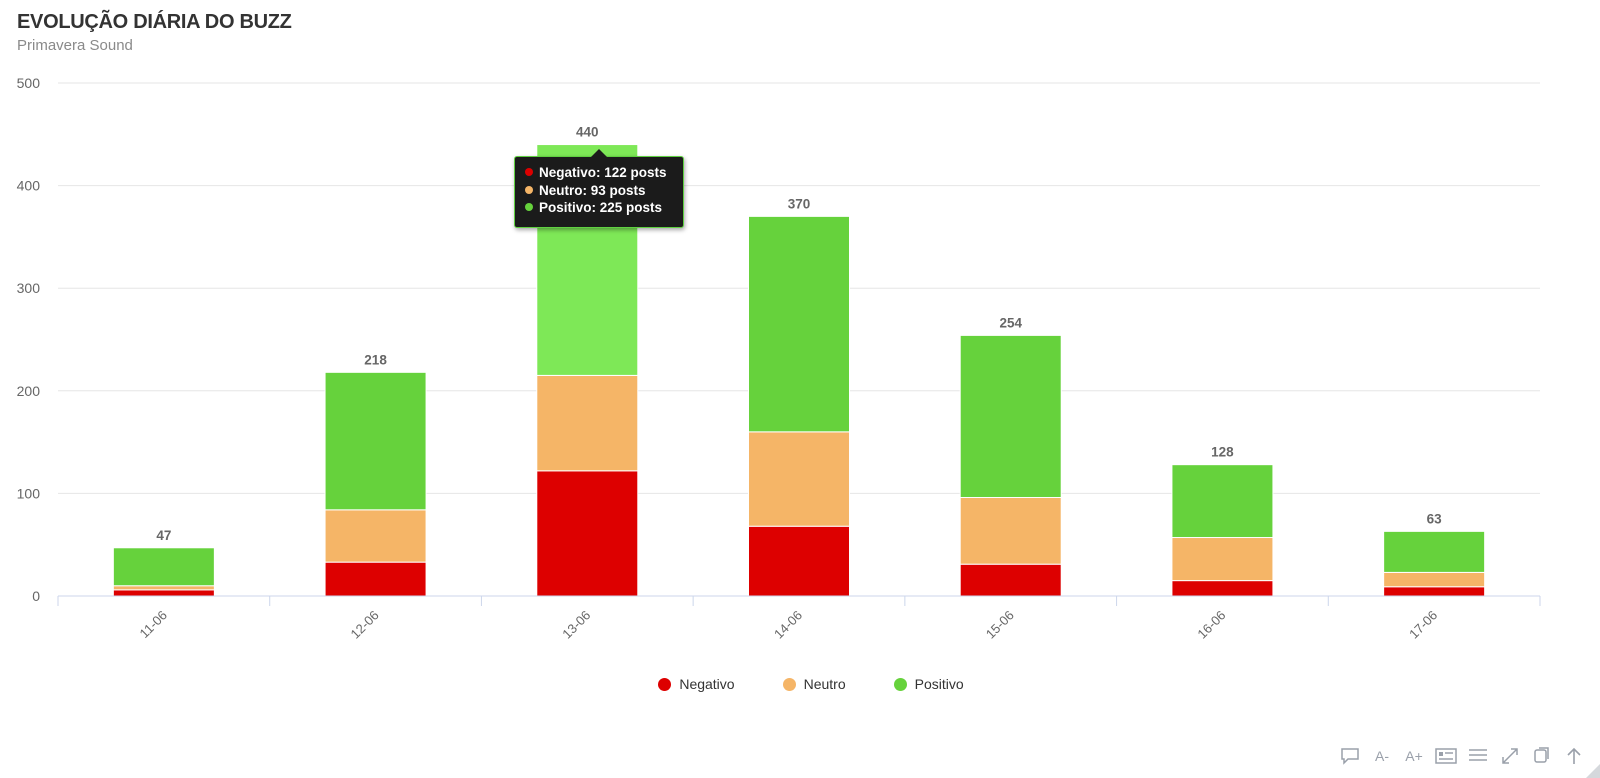  What do you see at coordinates (1211, 625) in the screenshot?
I see `x-tick-label: 16-06` at bounding box center [1211, 625].